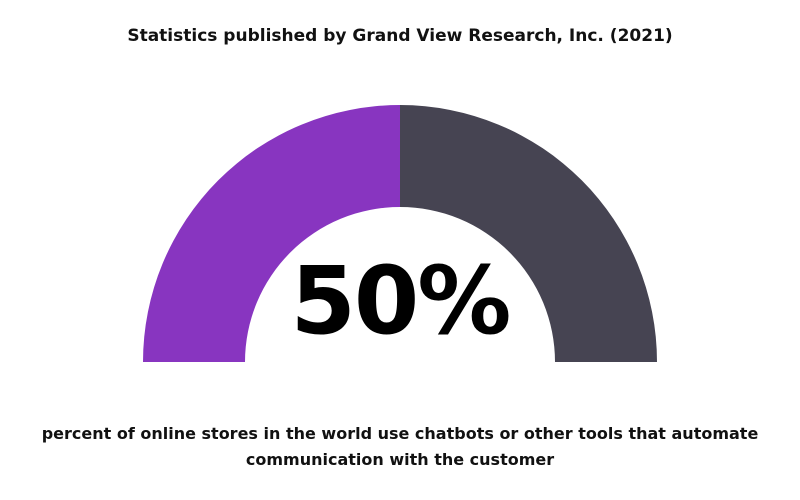  I want to click on percentage-value: 50%, so click(401, 301).